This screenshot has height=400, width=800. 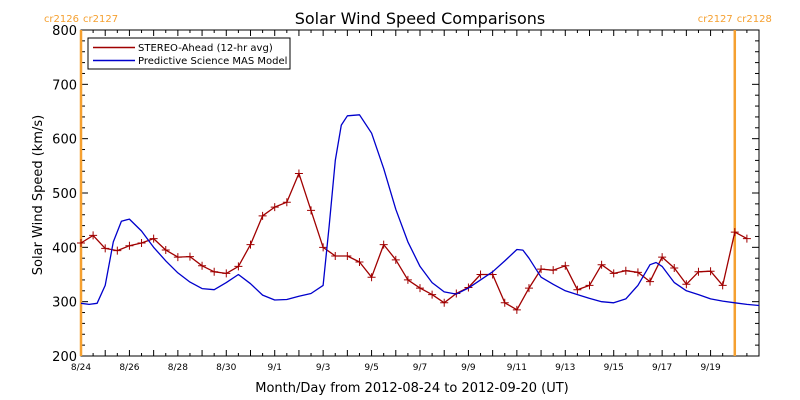 What do you see at coordinates (64, 31) in the screenshot?
I see `y-tick-label: 800` at bounding box center [64, 31].